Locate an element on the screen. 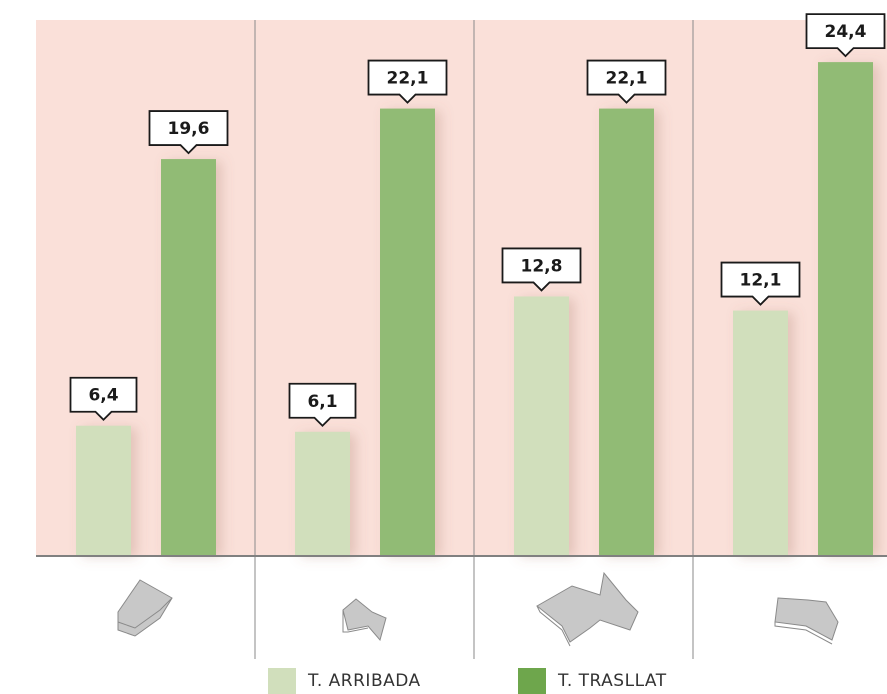 The image size is (887, 694). value-label-trasllat-2: 22,1 is located at coordinates (408, 79).